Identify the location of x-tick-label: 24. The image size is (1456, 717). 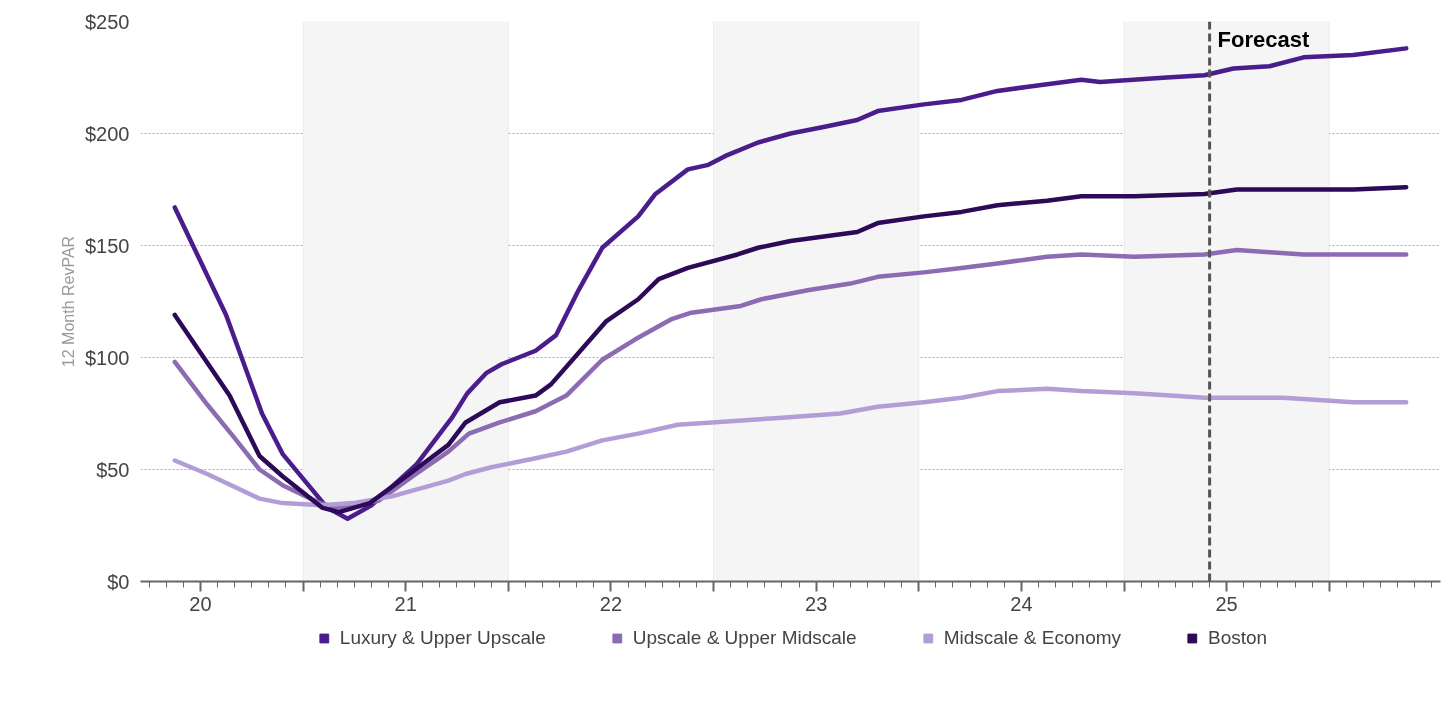
(1021, 603).